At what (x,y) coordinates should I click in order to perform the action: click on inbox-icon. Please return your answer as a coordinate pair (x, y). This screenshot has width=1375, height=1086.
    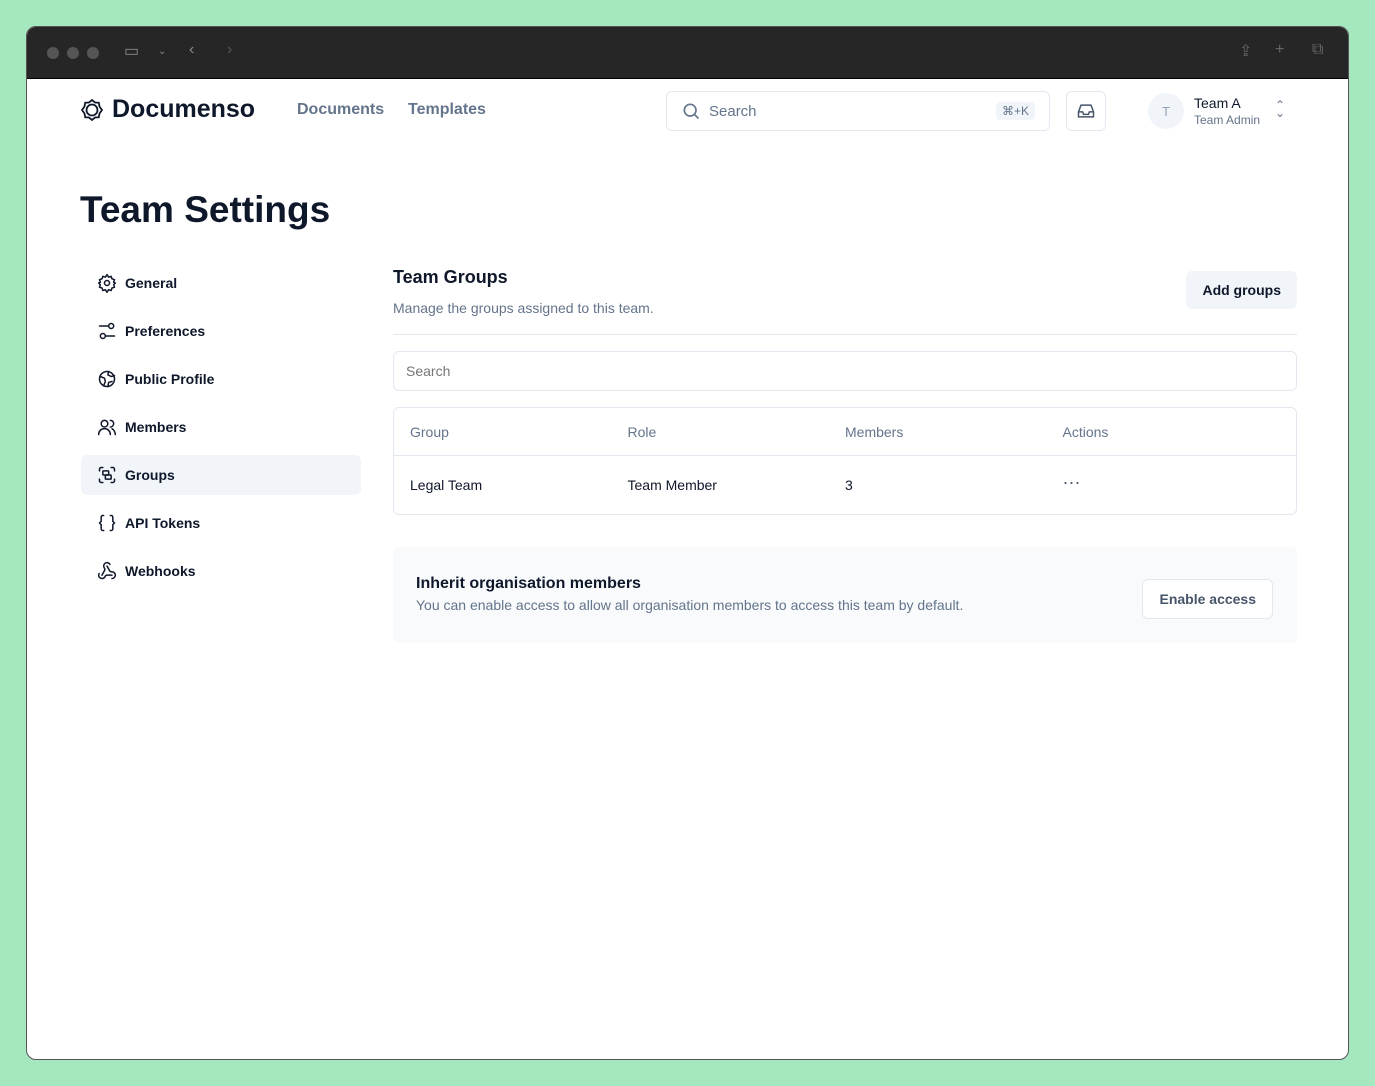
    Looking at the image, I should click on (1086, 111).